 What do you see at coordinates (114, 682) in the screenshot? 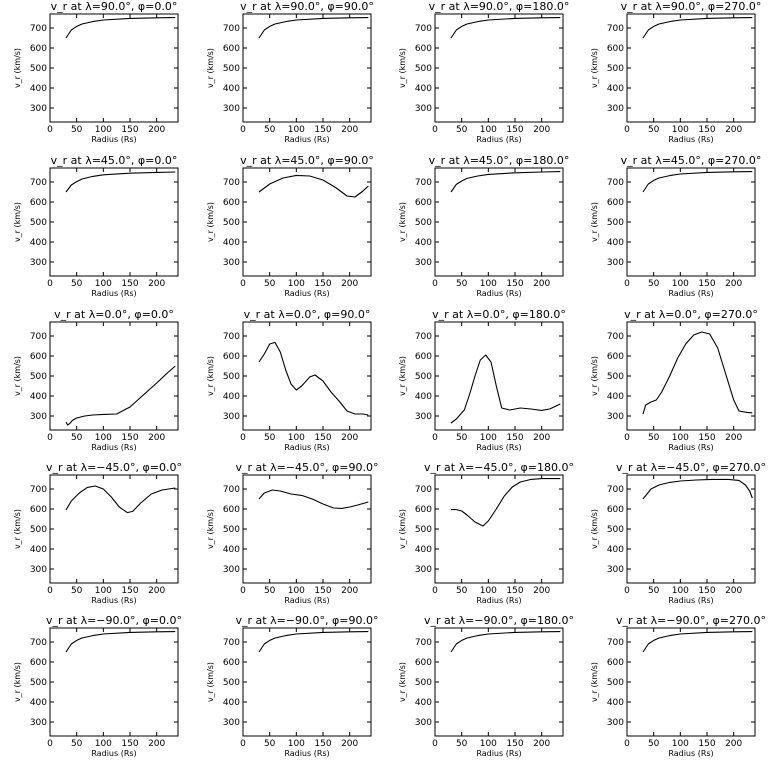
I see `plot-frame` at bounding box center [114, 682].